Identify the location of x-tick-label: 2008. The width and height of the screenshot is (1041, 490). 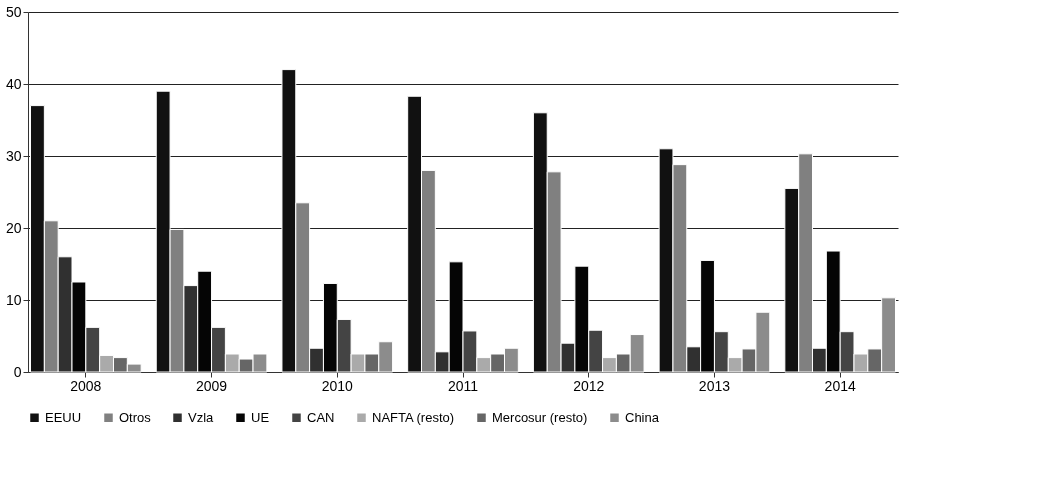
(86, 385).